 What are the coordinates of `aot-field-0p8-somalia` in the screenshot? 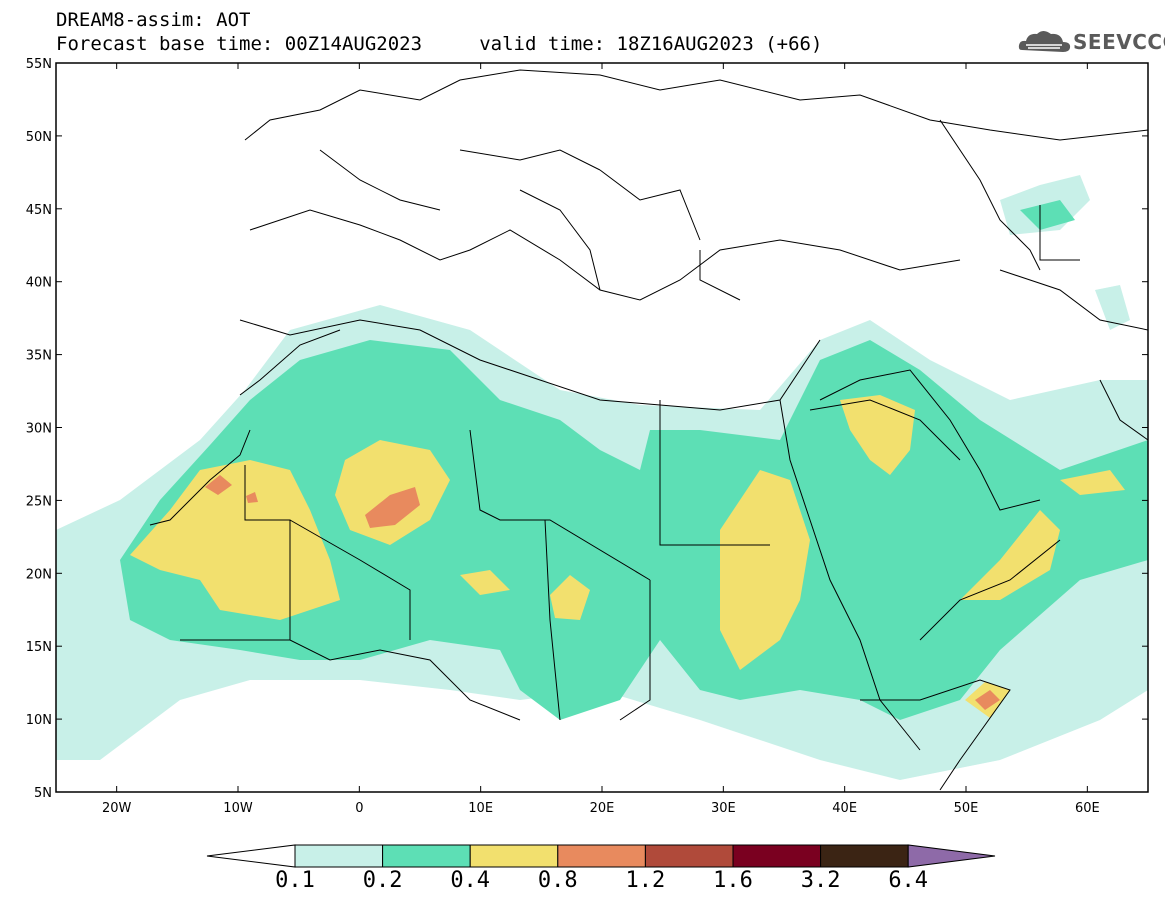 It's located at (987, 700).